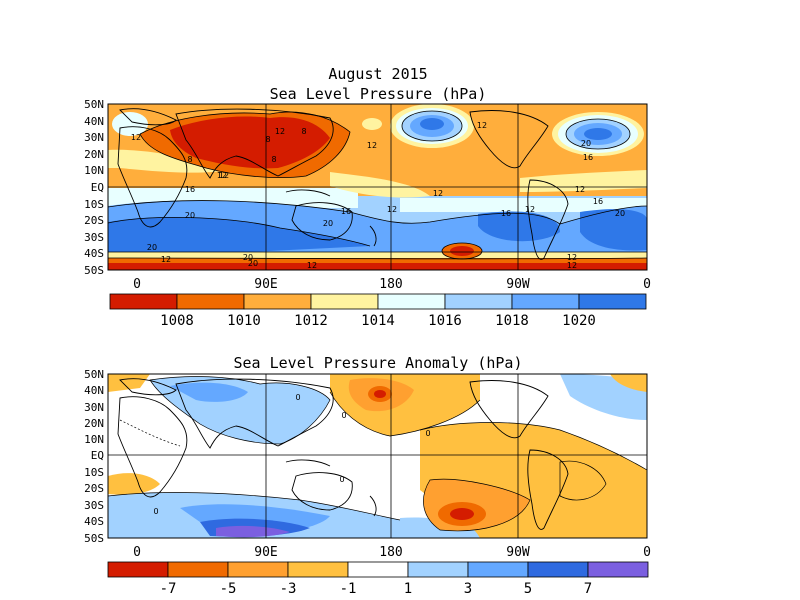 The height and width of the screenshot is (600, 800). What do you see at coordinates (376, 589) in the screenshot?
I see `anomaly-colorbar-labels: -7 -5 -3 -1 1 3 5 7` at bounding box center [376, 589].